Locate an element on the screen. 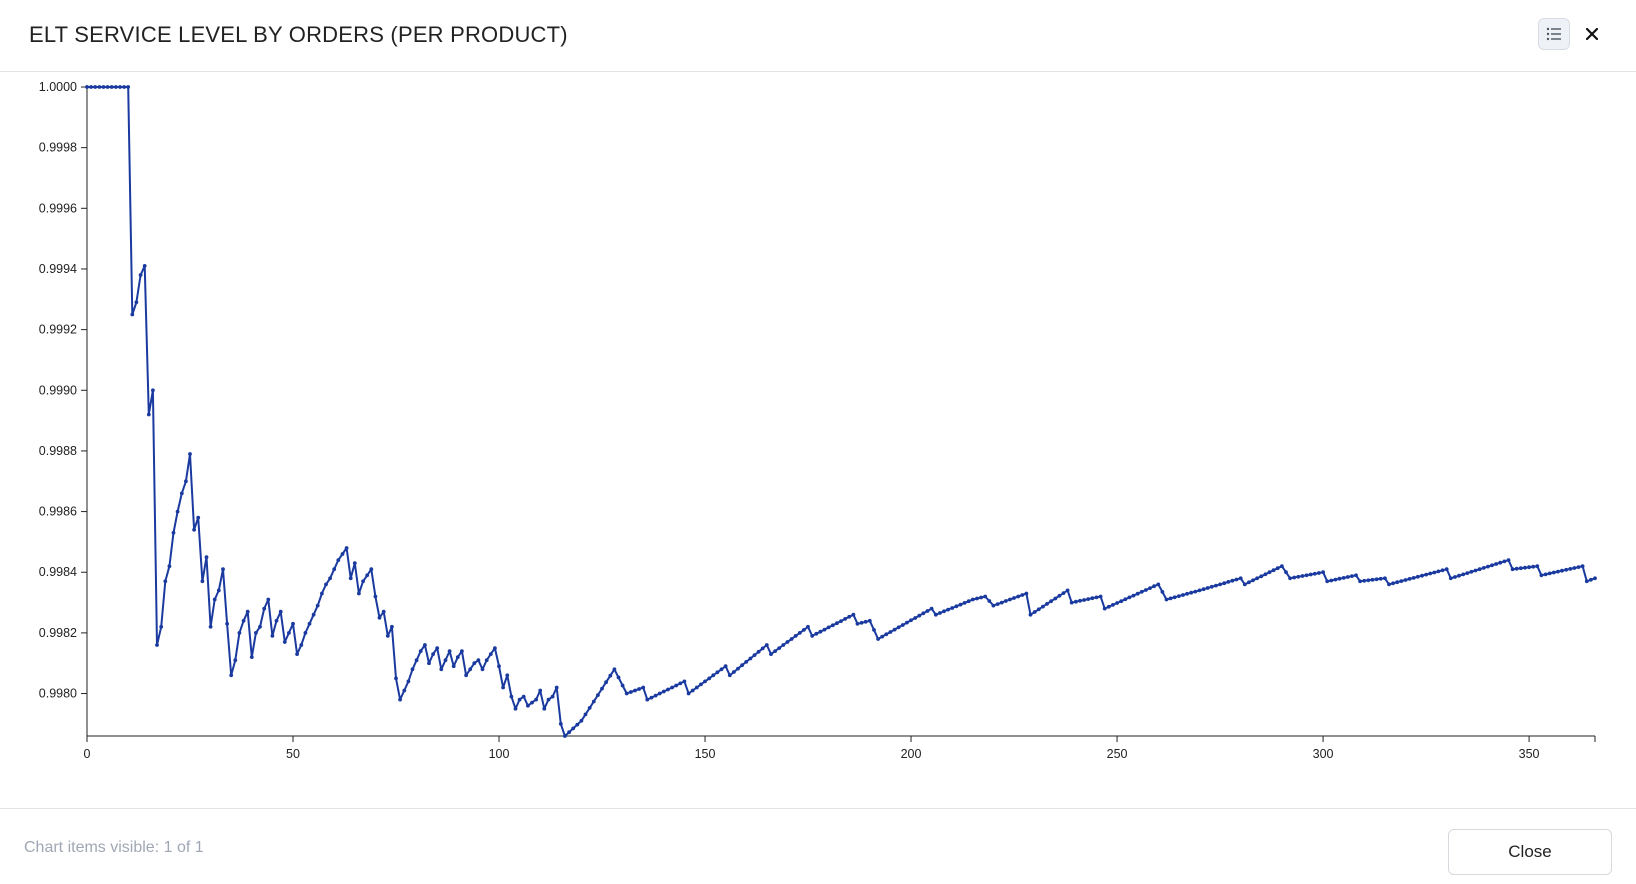  y-tick-label: 0.9998 is located at coordinates (58, 148).